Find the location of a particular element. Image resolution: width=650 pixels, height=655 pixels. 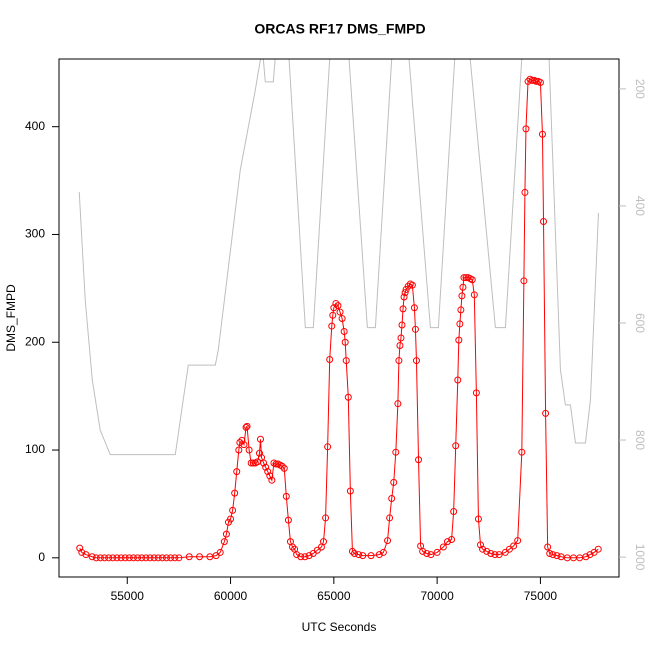

y-tick-label: 0 is located at coordinates (41, 557).